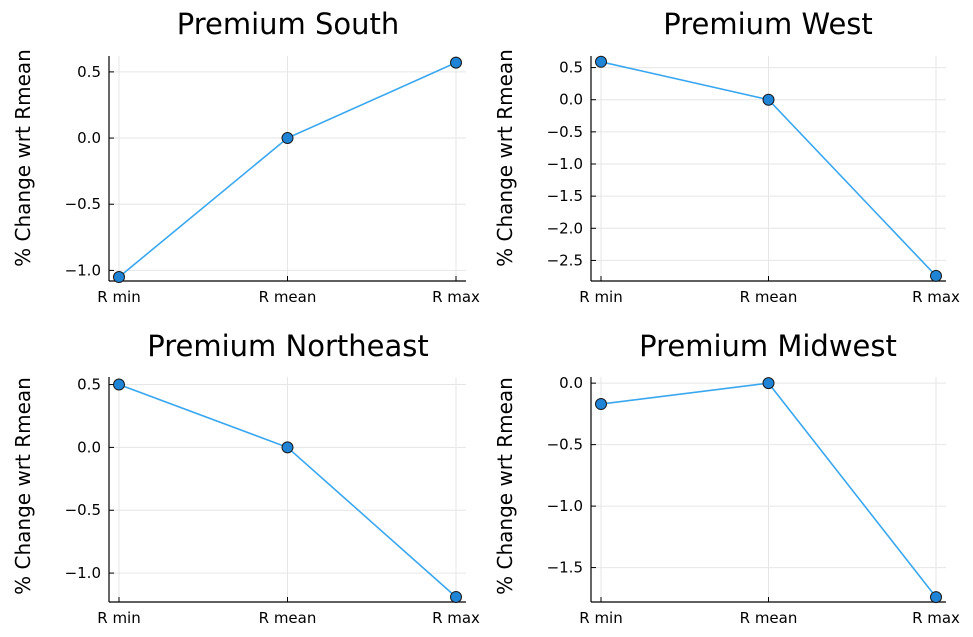  What do you see at coordinates (565, 228) in the screenshot?
I see `y-tick-label: −2.0` at bounding box center [565, 228].